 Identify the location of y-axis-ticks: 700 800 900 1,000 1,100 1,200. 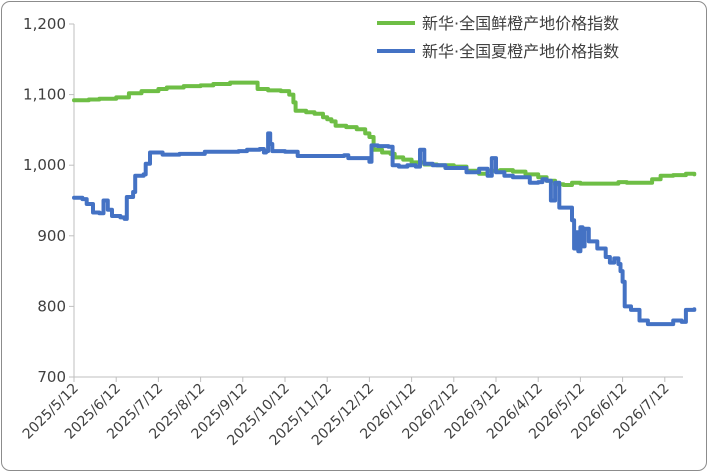
(48, 200).